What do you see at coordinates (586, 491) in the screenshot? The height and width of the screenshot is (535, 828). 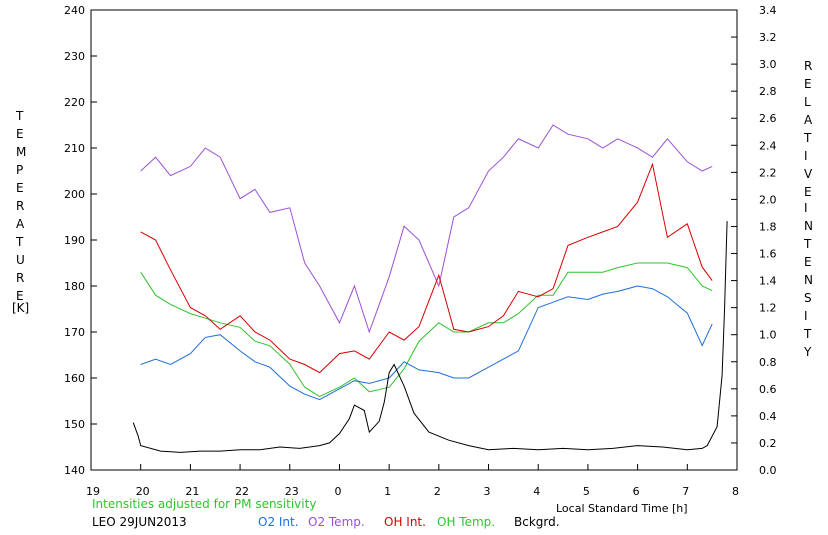 I see `x-tick-label: 5` at bounding box center [586, 491].